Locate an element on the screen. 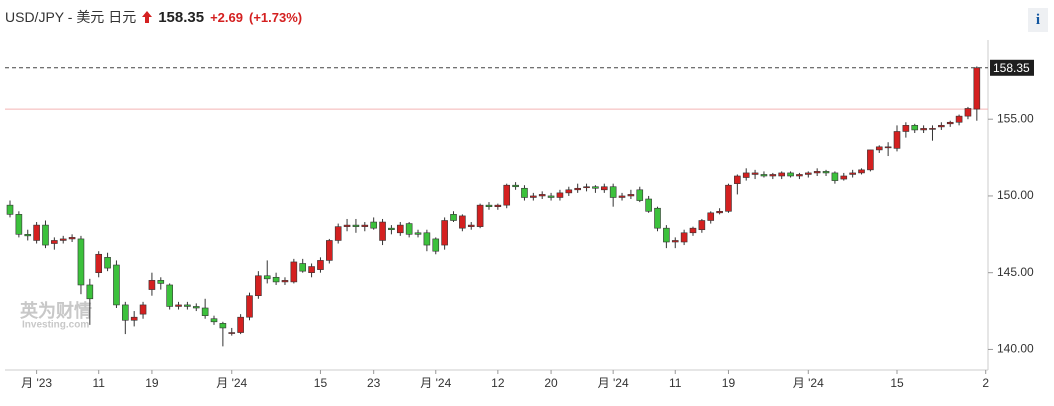  info-button: i is located at coordinates (1038, 20).